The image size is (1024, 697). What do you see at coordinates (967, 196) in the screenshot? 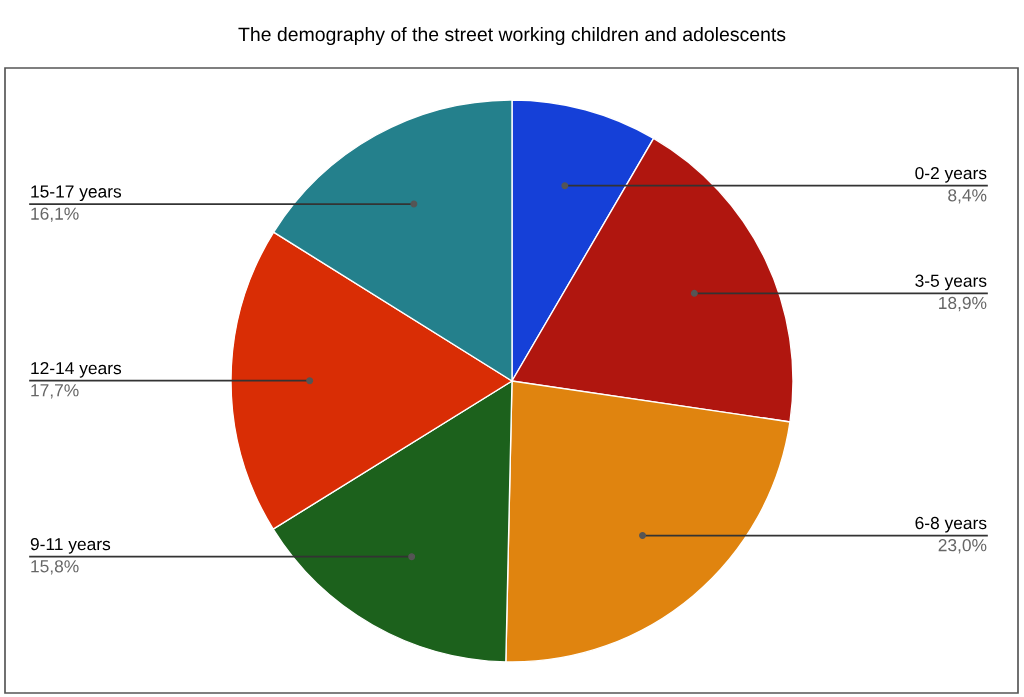
I see `data-label: 8,4%` at bounding box center [967, 196].